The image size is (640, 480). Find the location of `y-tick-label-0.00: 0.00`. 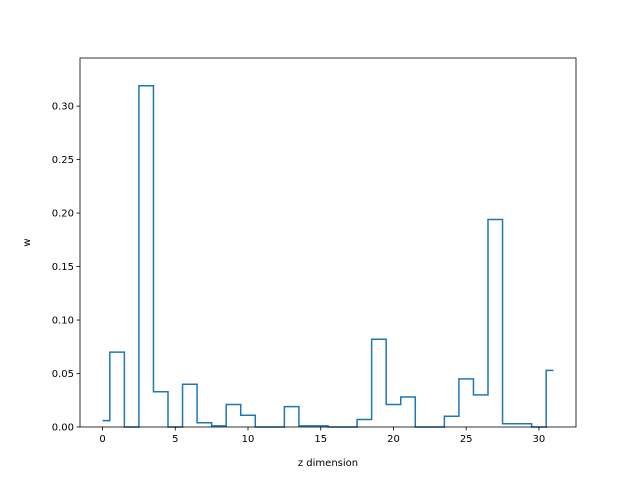

y-tick-label-0.00: 0.00 is located at coordinates (63, 428).